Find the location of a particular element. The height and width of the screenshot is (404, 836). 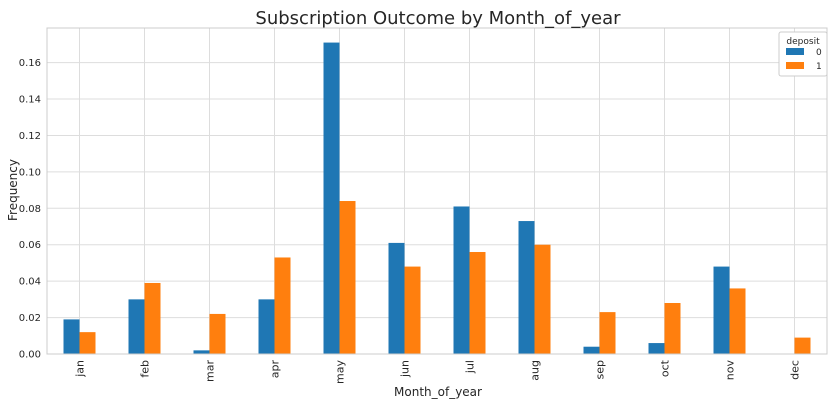

legend-label-0: 0 is located at coordinates (819, 53).